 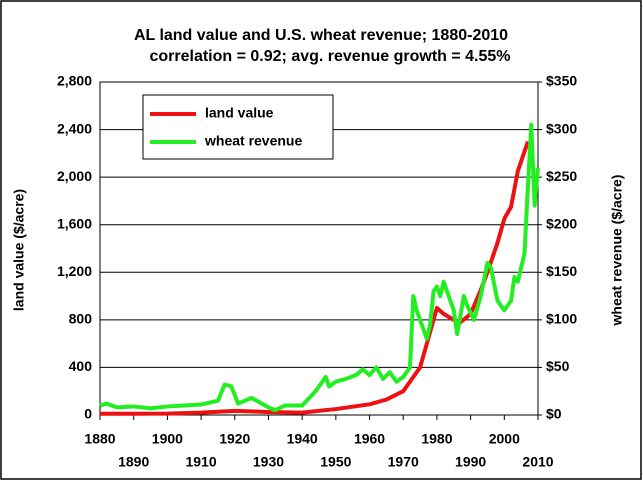 I want to click on x-tick-label: 1890, so click(x=133, y=462).